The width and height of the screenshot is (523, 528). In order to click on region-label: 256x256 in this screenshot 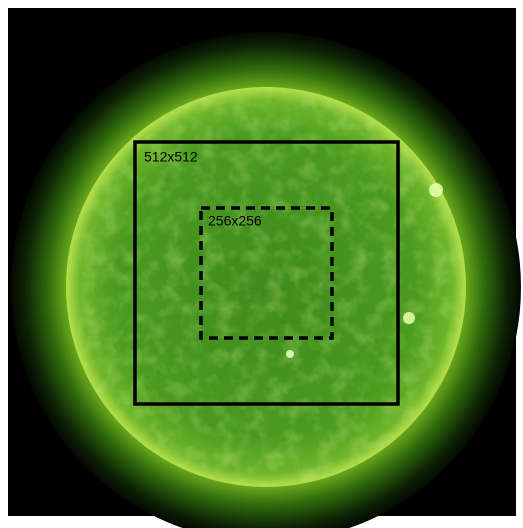, I will do `click(235, 221)`.